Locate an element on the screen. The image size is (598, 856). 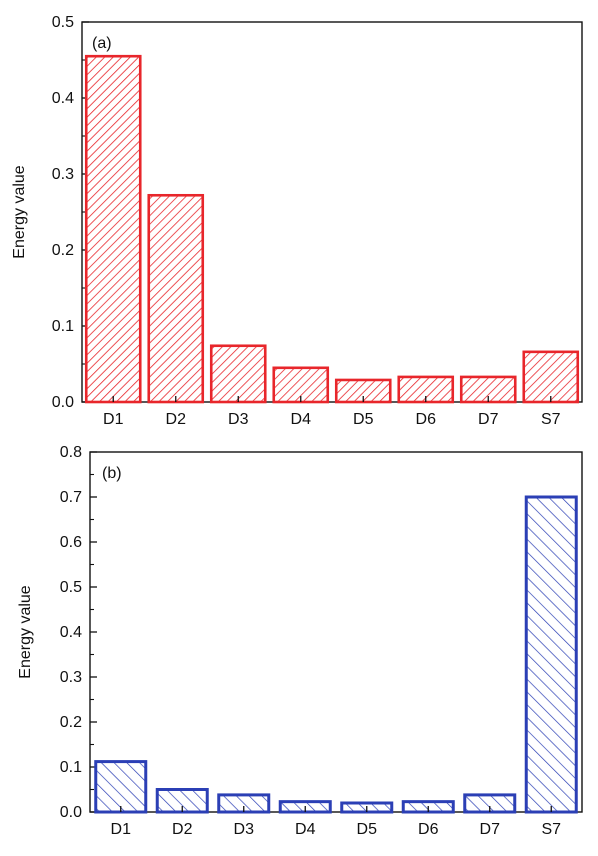
y-axis: 0.0 0.1 0.2 0.3 0.4 0.5 is located at coordinates (70, 212).